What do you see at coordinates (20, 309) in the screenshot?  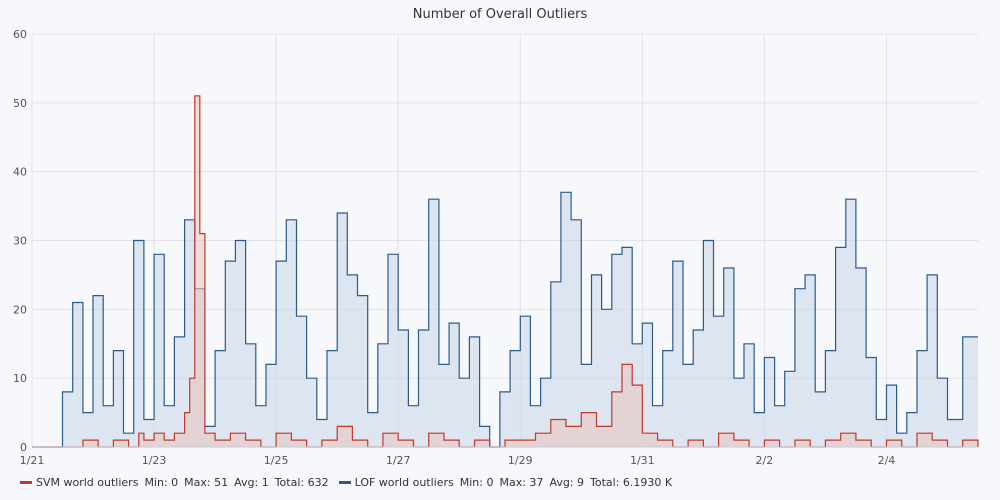 I see `y-tick-label-20: 20` at bounding box center [20, 309].